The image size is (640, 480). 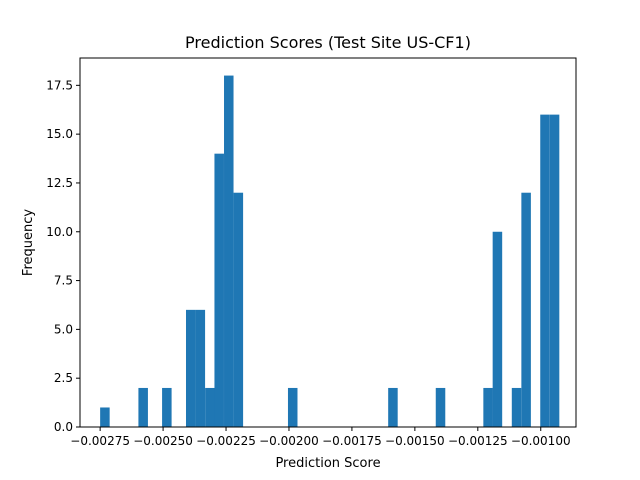 What do you see at coordinates (59, 85) in the screenshot?
I see `y-tick-label: 17.5` at bounding box center [59, 85].